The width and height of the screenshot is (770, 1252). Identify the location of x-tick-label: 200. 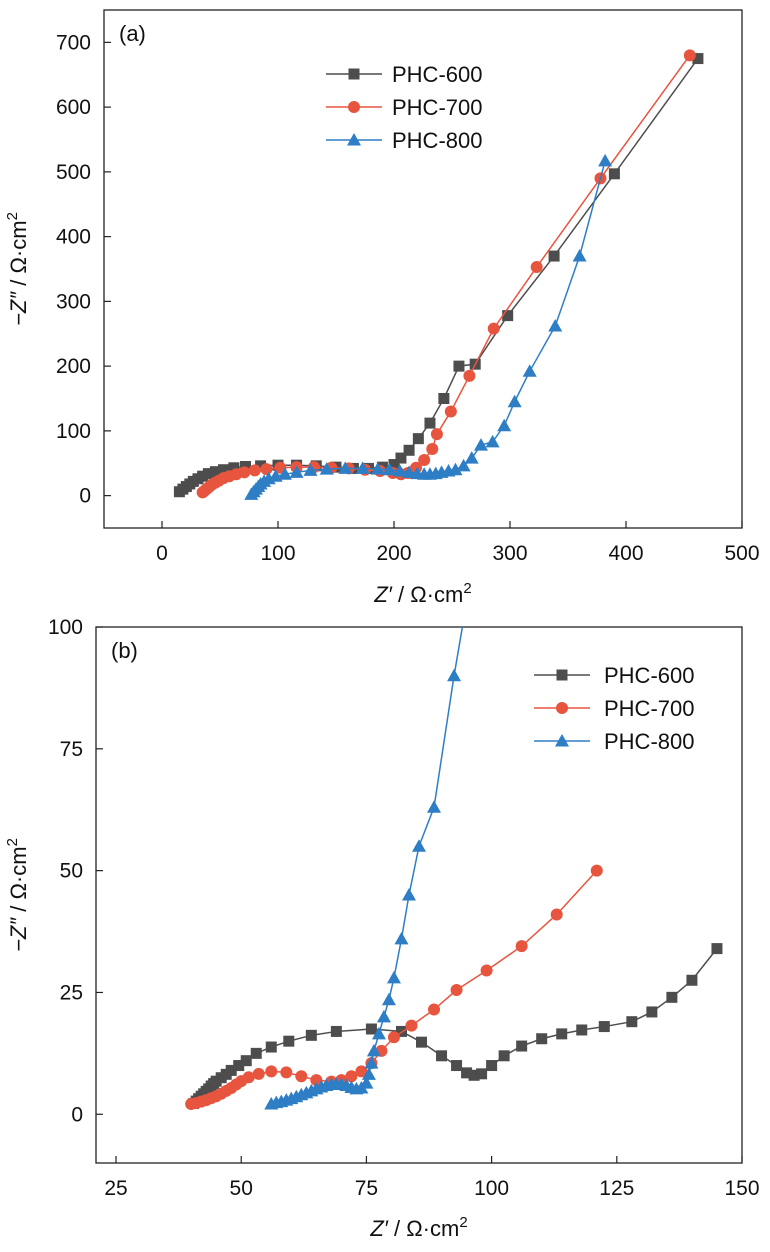
(393, 553).